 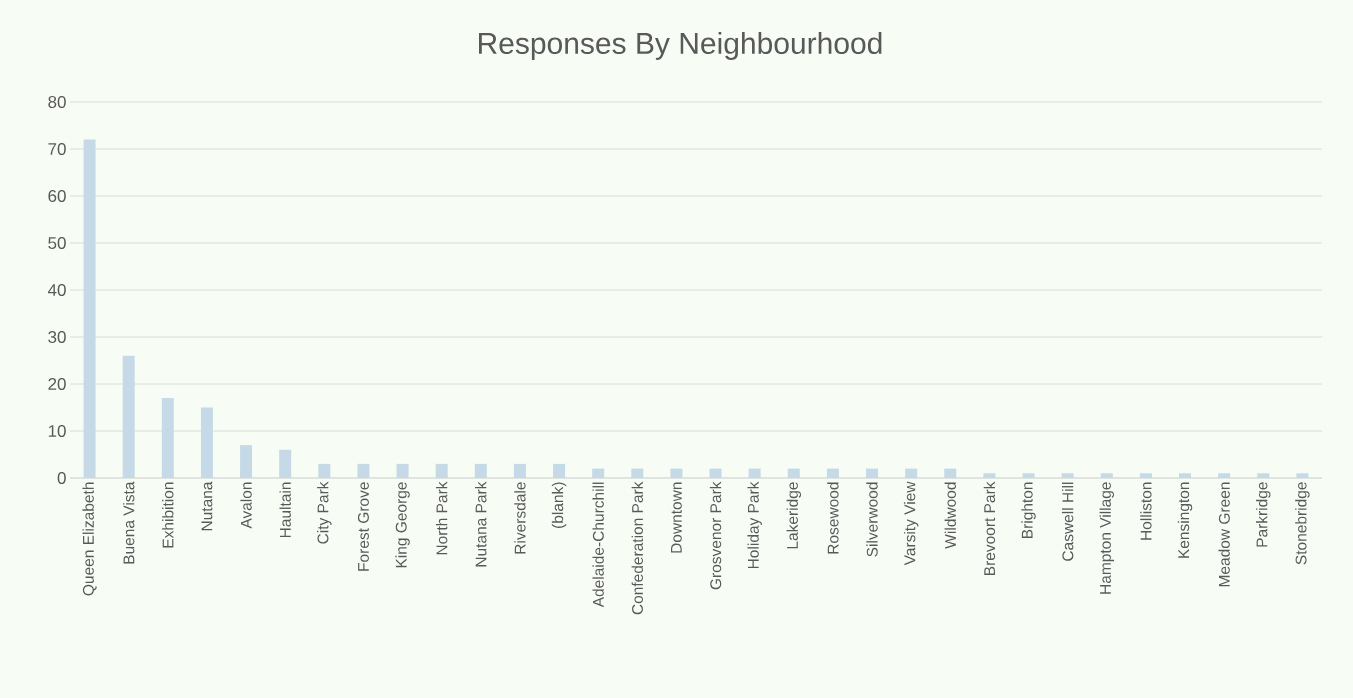 I want to click on x-tick-label: Holliston, so click(x=1146, y=511).